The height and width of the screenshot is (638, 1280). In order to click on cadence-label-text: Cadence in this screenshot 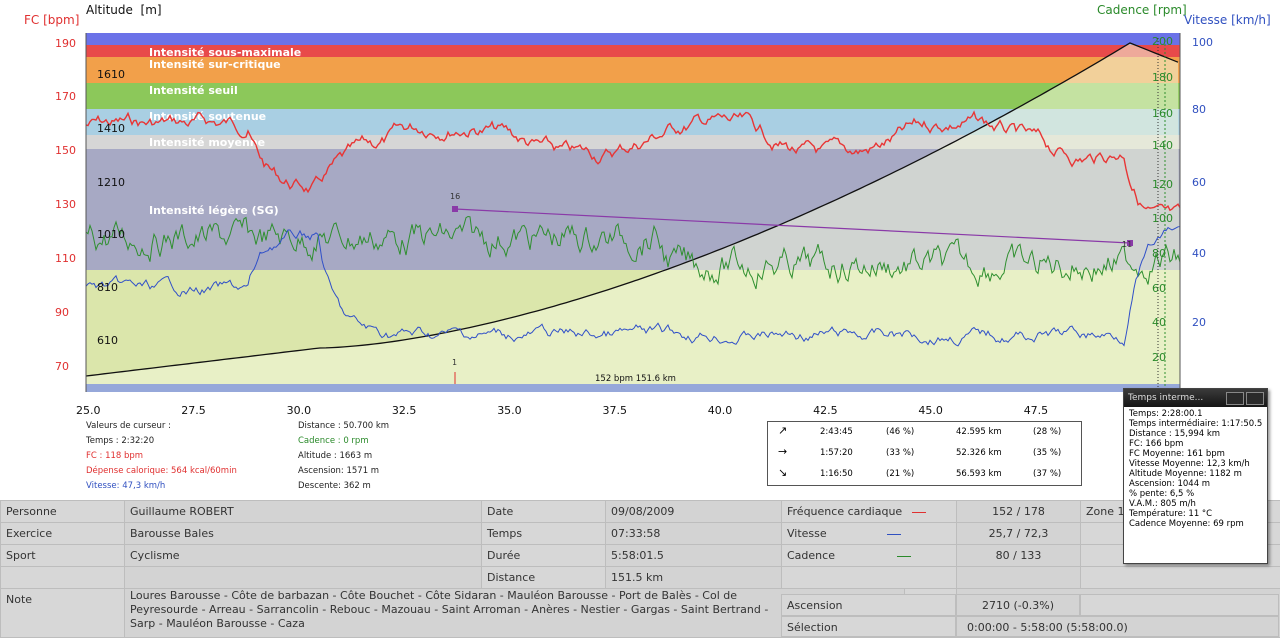, I will do `click(811, 555)`.